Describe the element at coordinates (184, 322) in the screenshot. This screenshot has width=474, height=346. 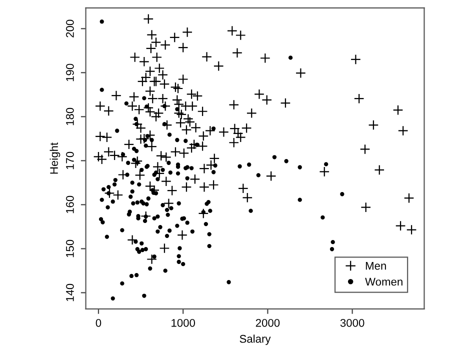
I see `x-tick-label: 1000` at that location.